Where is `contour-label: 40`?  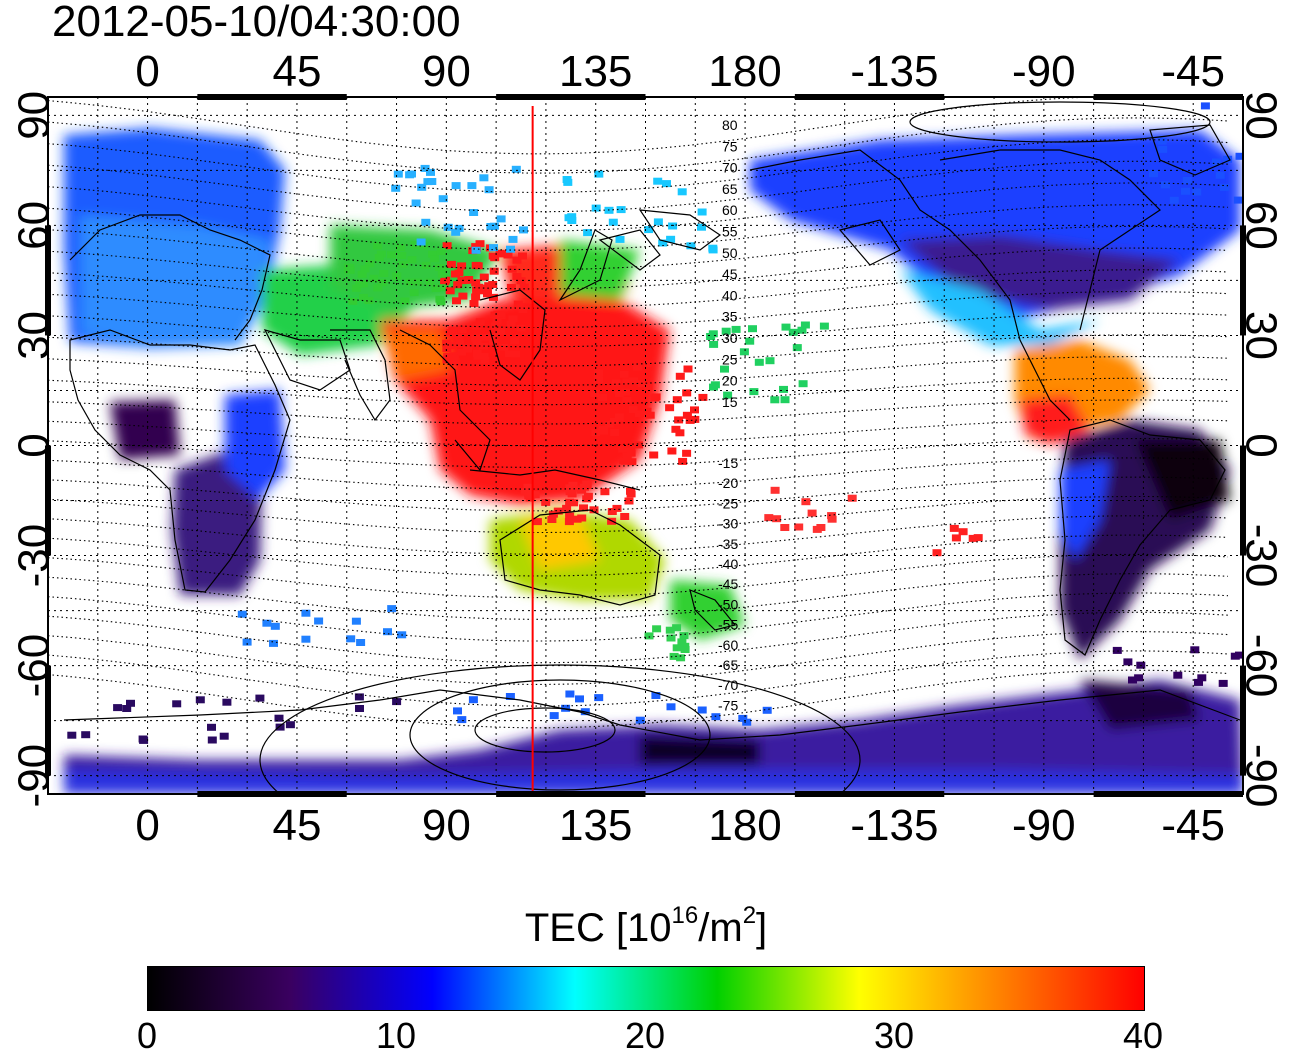
contour-label: 40 is located at coordinates (730, 295).